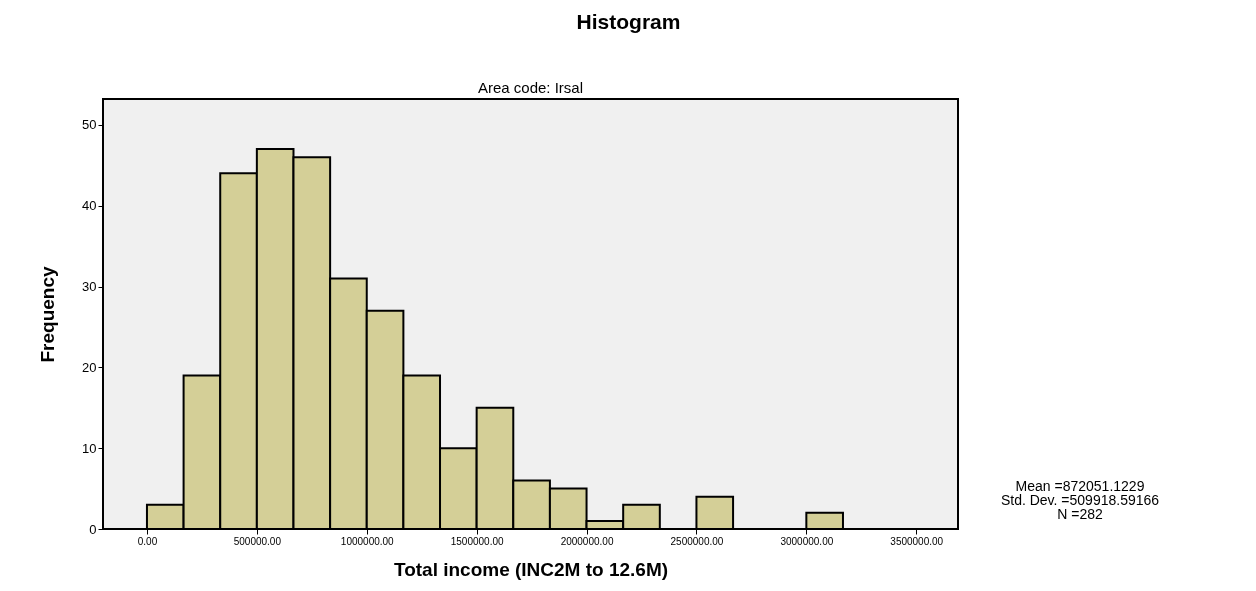  I want to click on text: Std. Dev. =509918.59166, so click(1080, 500).